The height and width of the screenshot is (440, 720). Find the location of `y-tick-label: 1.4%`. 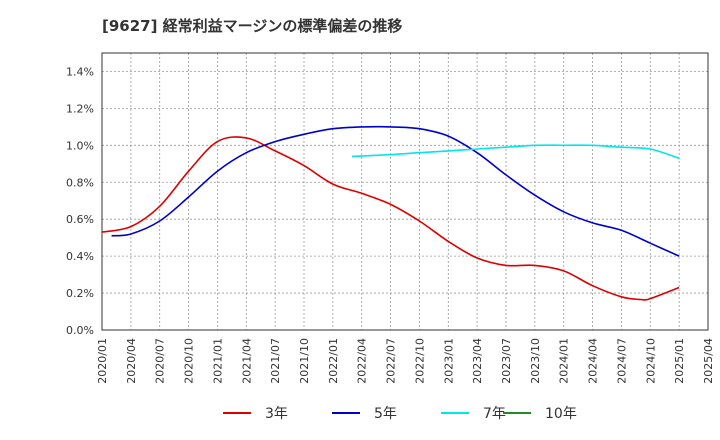

y-tick-label: 1.4% is located at coordinates (80, 71).